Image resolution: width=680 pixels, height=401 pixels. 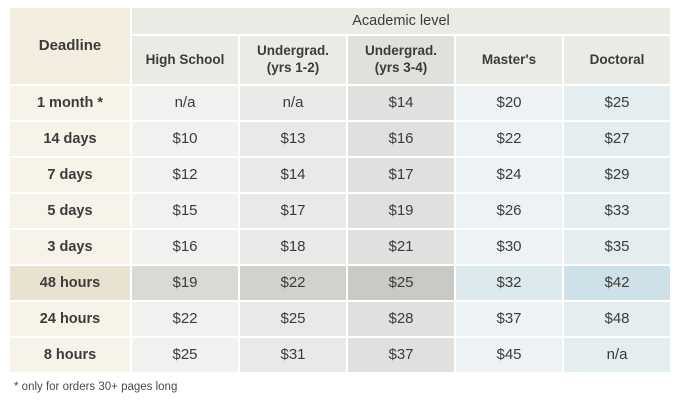 What do you see at coordinates (185, 139) in the screenshot?
I see `price-cell: $10` at bounding box center [185, 139].